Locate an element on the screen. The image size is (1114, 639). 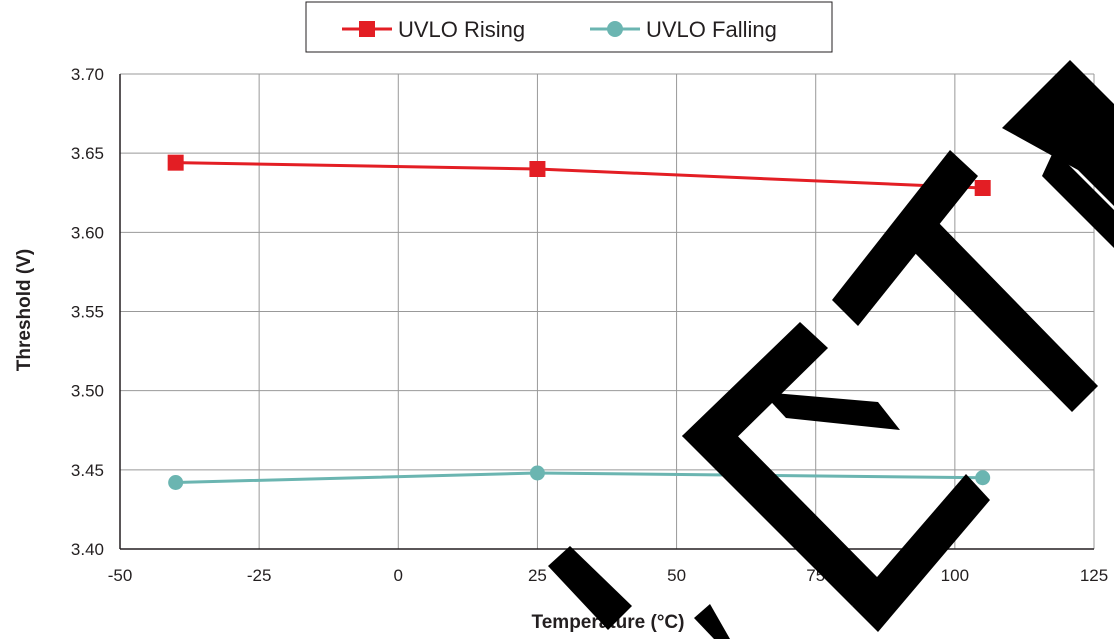
y-tick-label: 3.40 is located at coordinates (87, 549).